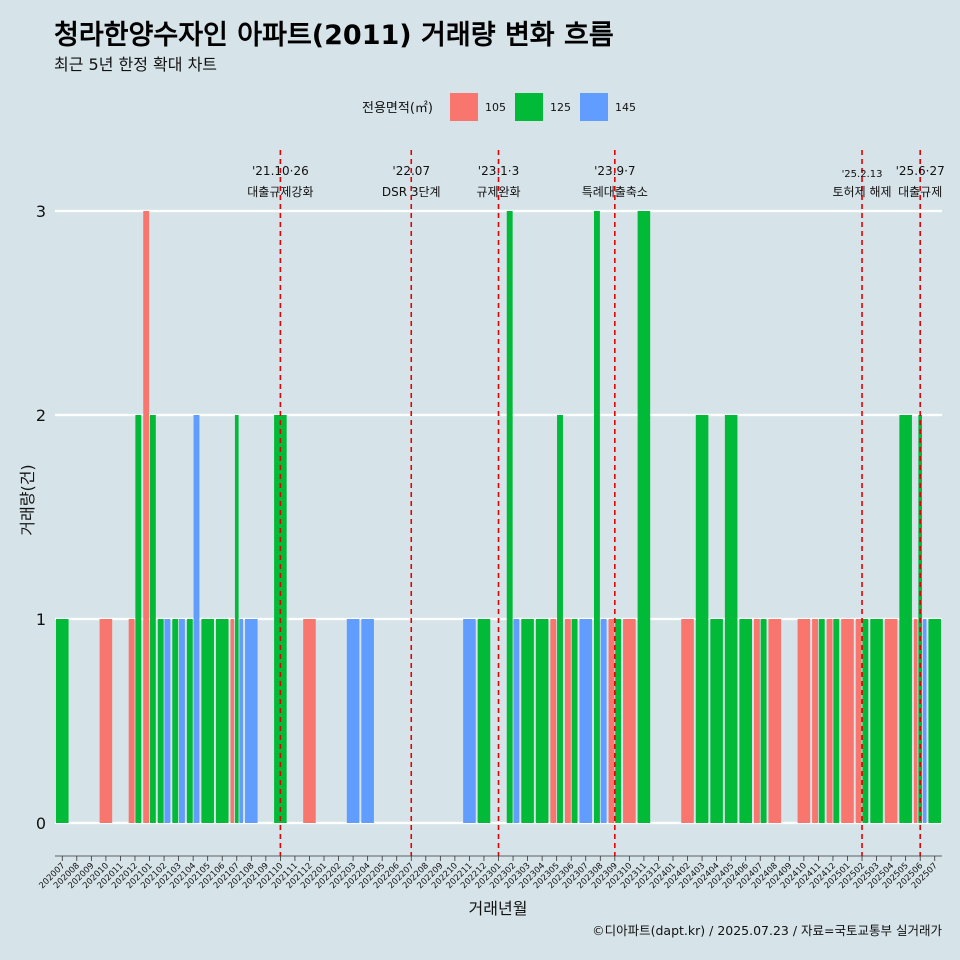 The image size is (960, 960). Describe the element at coordinates (27, 499) in the screenshot. I see `y-axis-label: 거래량(건)` at that location.